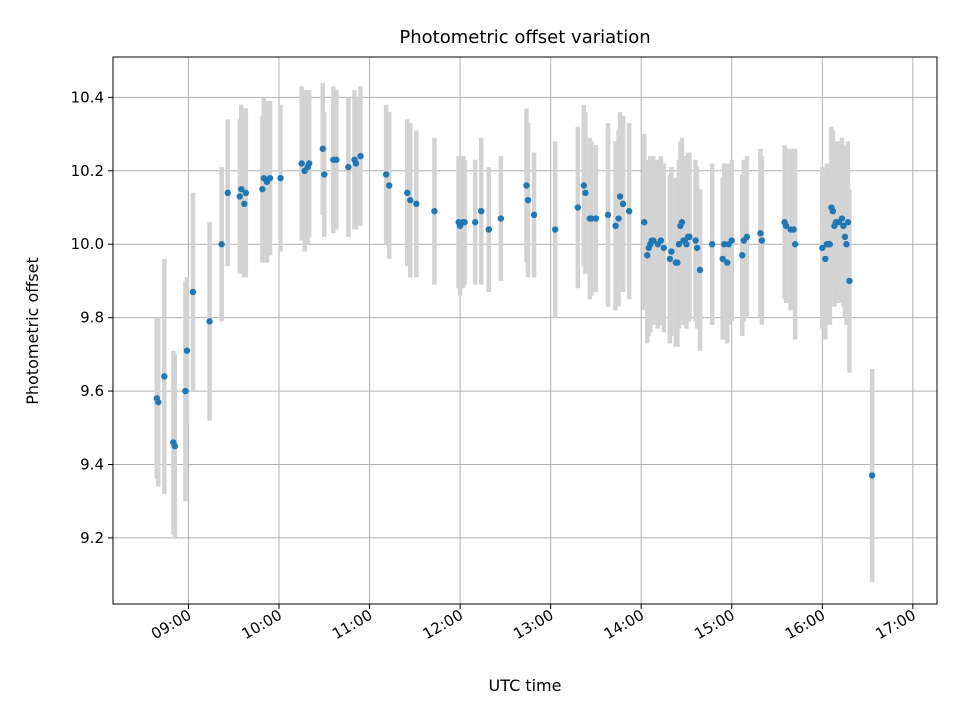 The height and width of the screenshot is (720, 960). Describe the element at coordinates (87, 97) in the screenshot. I see `y-tick-label: 10.4` at that location.